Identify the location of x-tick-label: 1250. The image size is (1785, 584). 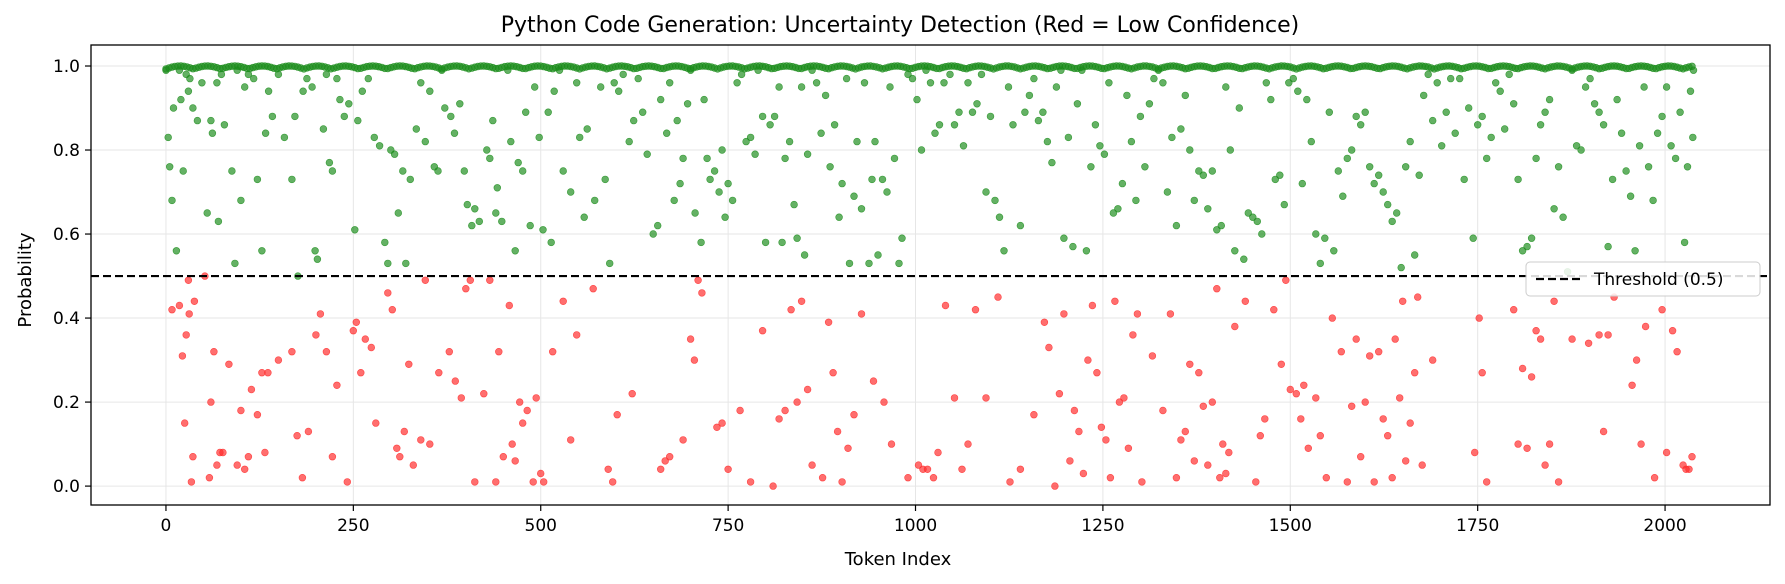
(1102, 526).